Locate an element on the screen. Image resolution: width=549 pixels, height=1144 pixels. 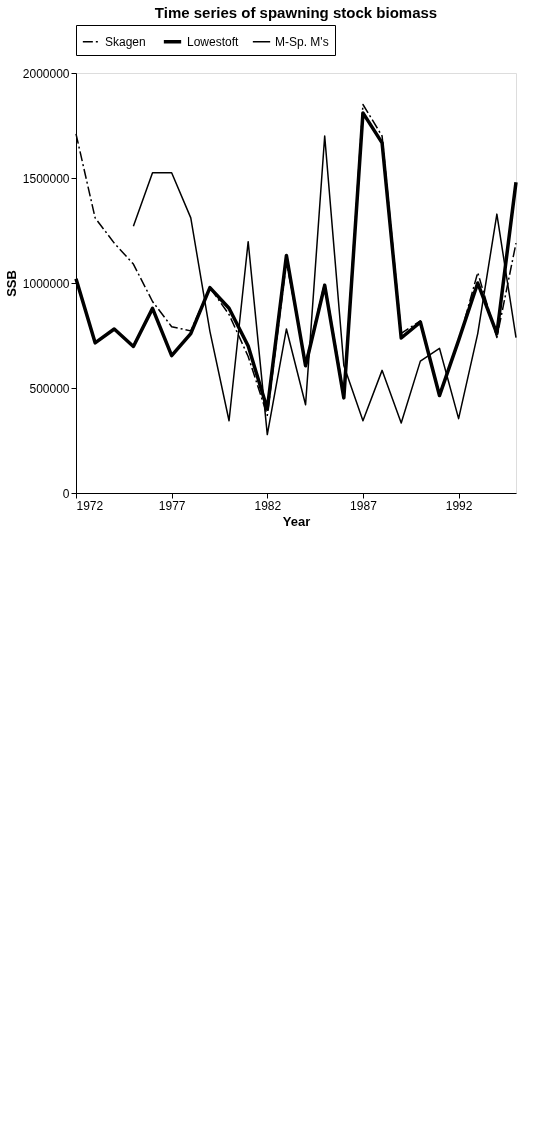
x-tick-label: 1982 is located at coordinates (268, 505).